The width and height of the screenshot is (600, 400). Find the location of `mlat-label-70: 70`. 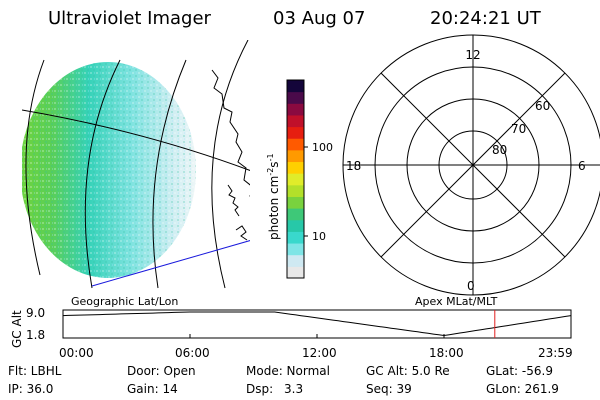

mlat-label-70: 70 is located at coordinates (518, 129).